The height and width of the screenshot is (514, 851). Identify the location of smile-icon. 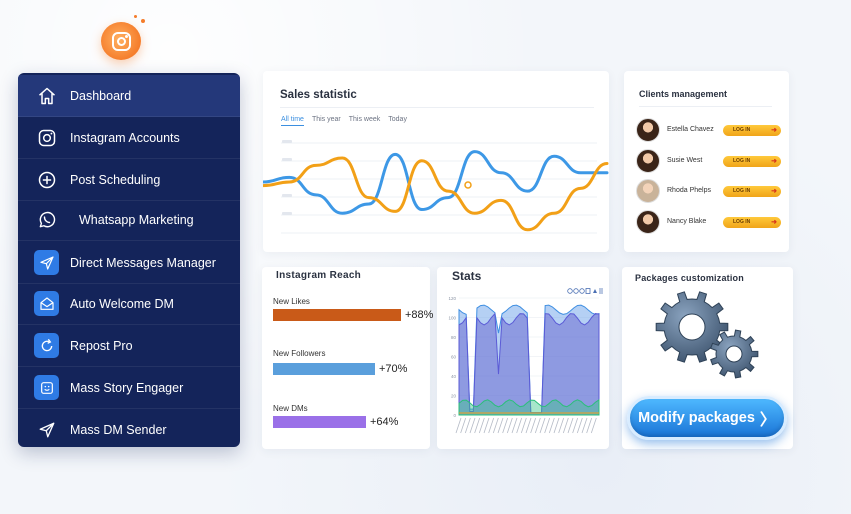
(46, 387).